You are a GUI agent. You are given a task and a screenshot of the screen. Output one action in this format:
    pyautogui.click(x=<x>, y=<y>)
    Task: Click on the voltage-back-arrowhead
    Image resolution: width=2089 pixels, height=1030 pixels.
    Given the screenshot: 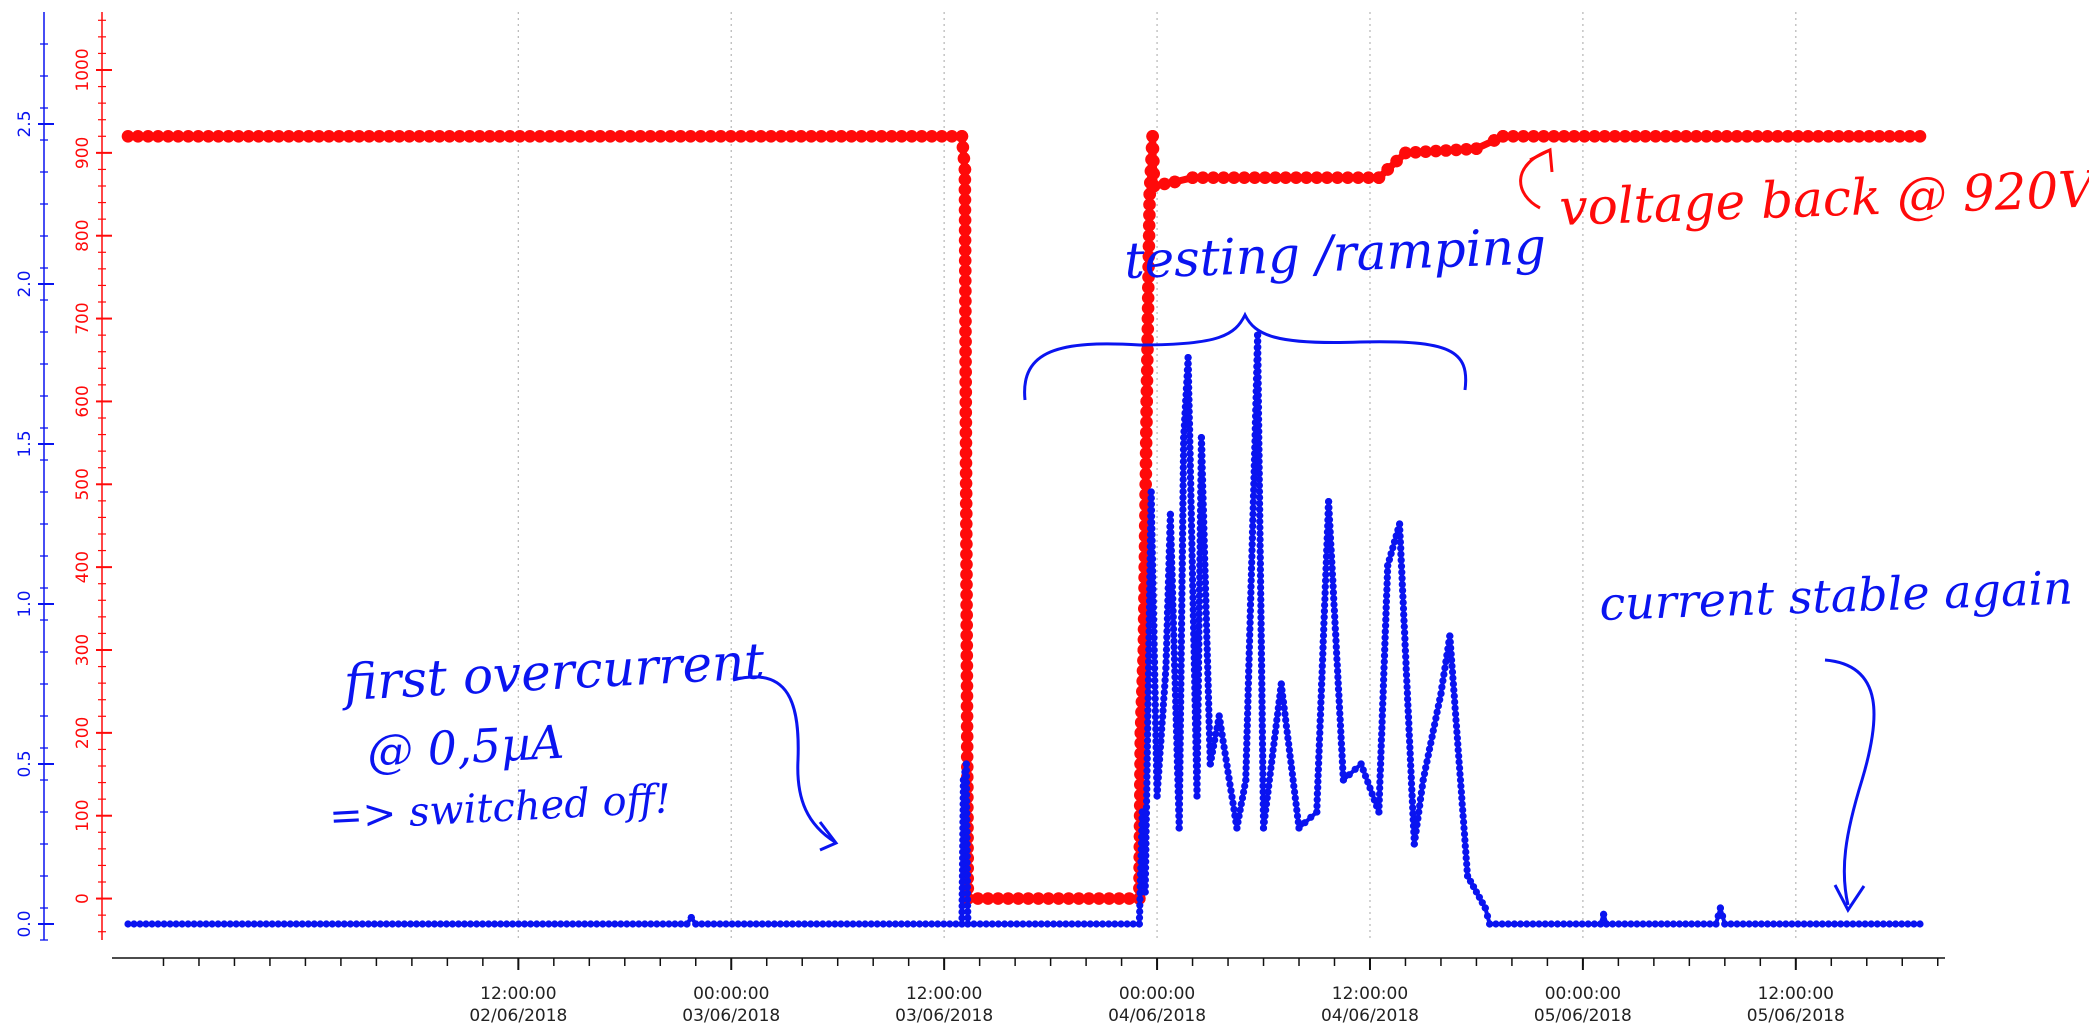 What is the action you would take?
    pyautogui.click(x=1541, y=160)
    